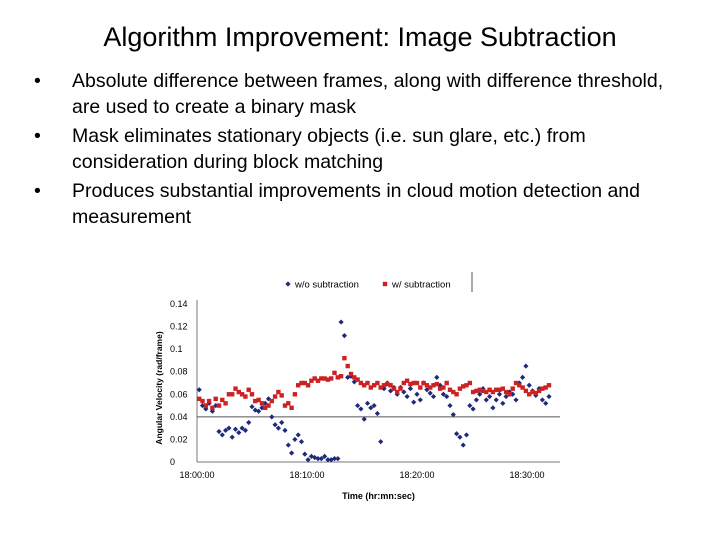 Image resolution: width=720 pixels, height=540 pixels. I want to click on x-tick-label: 18:20:00, so click(416, 475).